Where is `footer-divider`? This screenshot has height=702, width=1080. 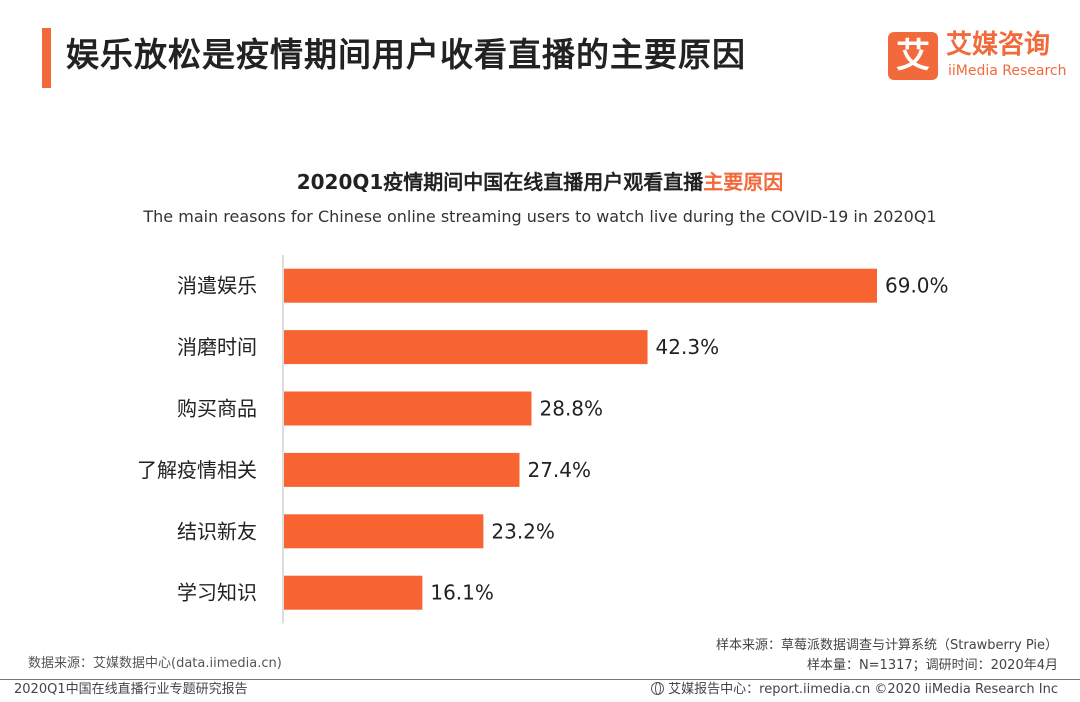 footer-divider is located at coordinates (540, 679).